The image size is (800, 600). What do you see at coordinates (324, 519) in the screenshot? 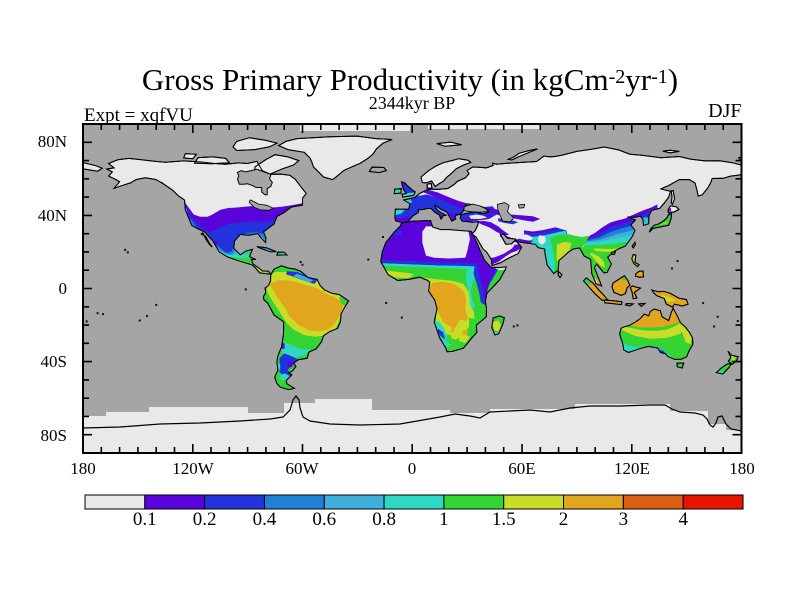
I see `svg-text: 0.6` at bounding box center [324, 519].